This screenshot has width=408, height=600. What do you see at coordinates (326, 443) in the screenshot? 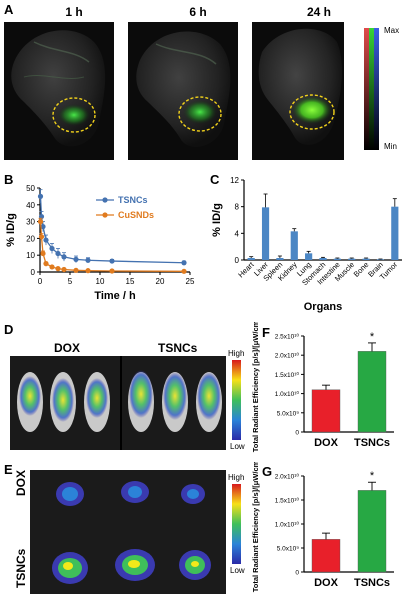
I see `x-tick-label: DOX` at bounding box center [326, 443].